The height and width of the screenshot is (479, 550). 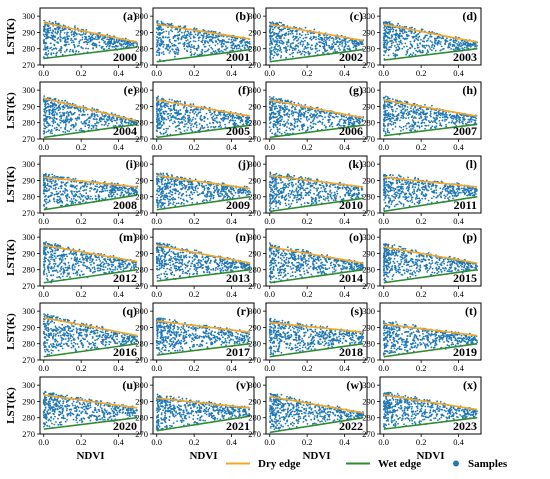 What do you see at coordinates (316, 55) in the screenshot?
I see `wet-edge-line` at bounding box center [316, 55].